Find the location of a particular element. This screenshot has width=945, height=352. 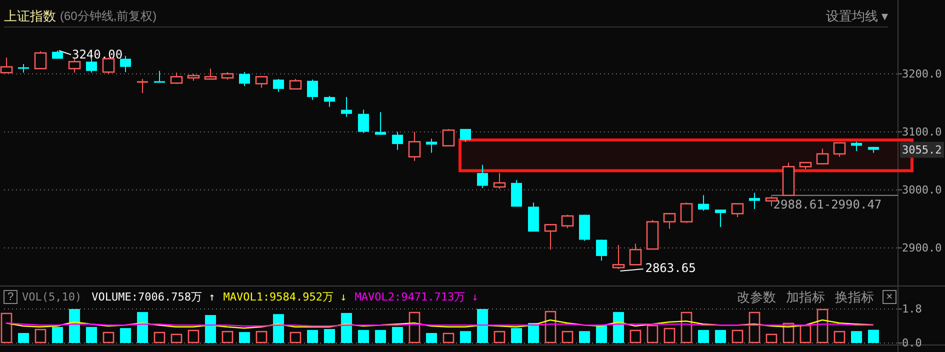

y-tick-label: 3200.0 is located at coordinates (922, 73).